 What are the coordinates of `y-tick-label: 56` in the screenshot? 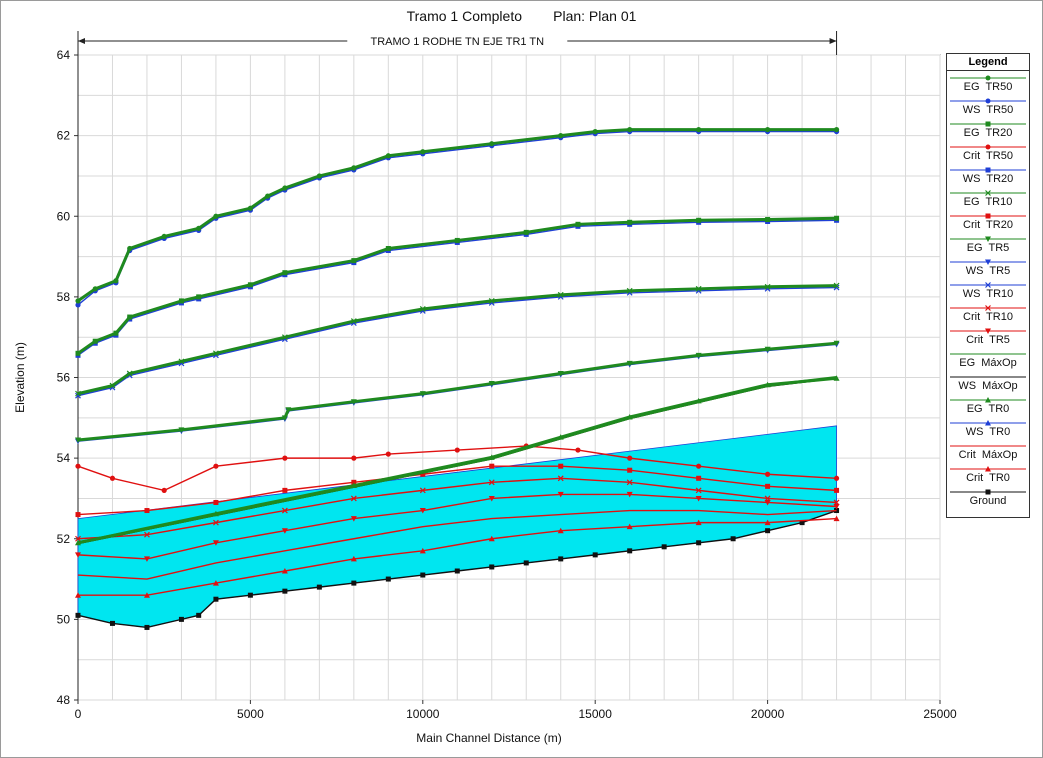 It's located at (64, 378).